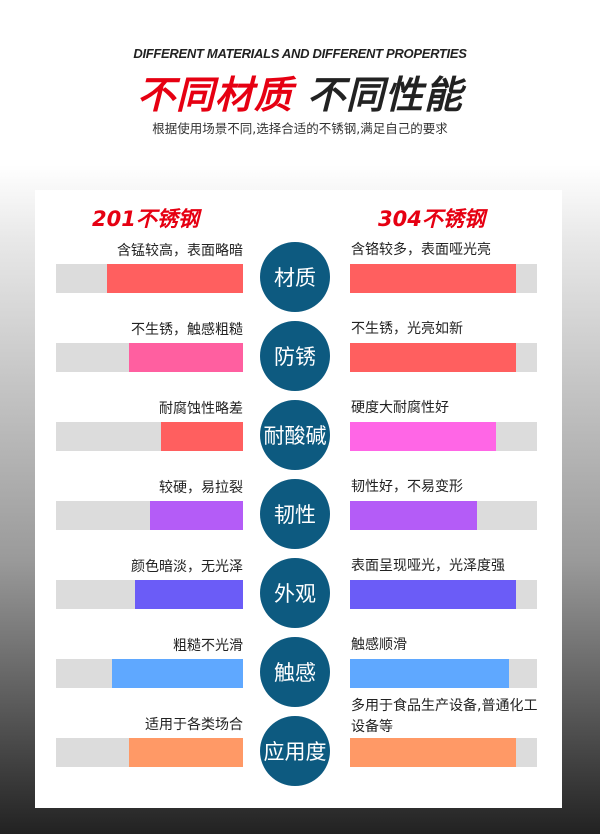 The height and width of the screenshot is (834, 600). What do you see at coordinates (295, 435) in the screenshot?
I see `property-badge: 耐酸碱` at bounding box center [295, 435].